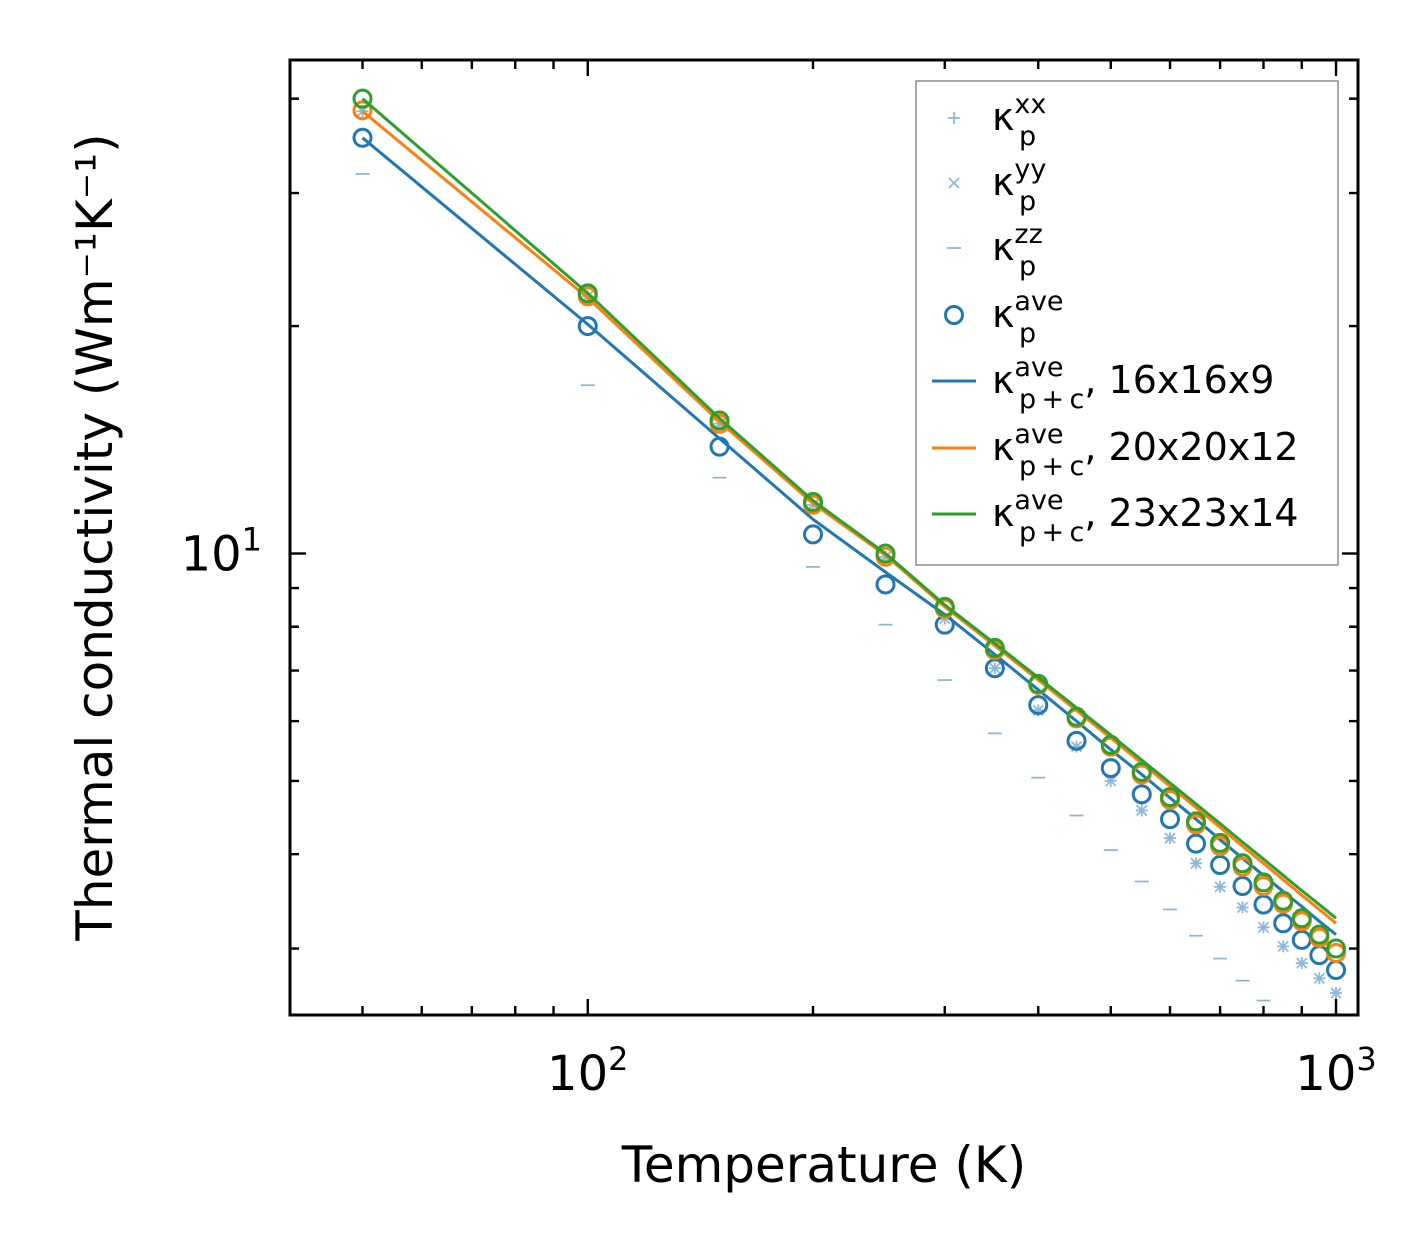  I want to click on legend-entry-kpc_20: κave p + c, 20x20x12, so click(1115, 450).